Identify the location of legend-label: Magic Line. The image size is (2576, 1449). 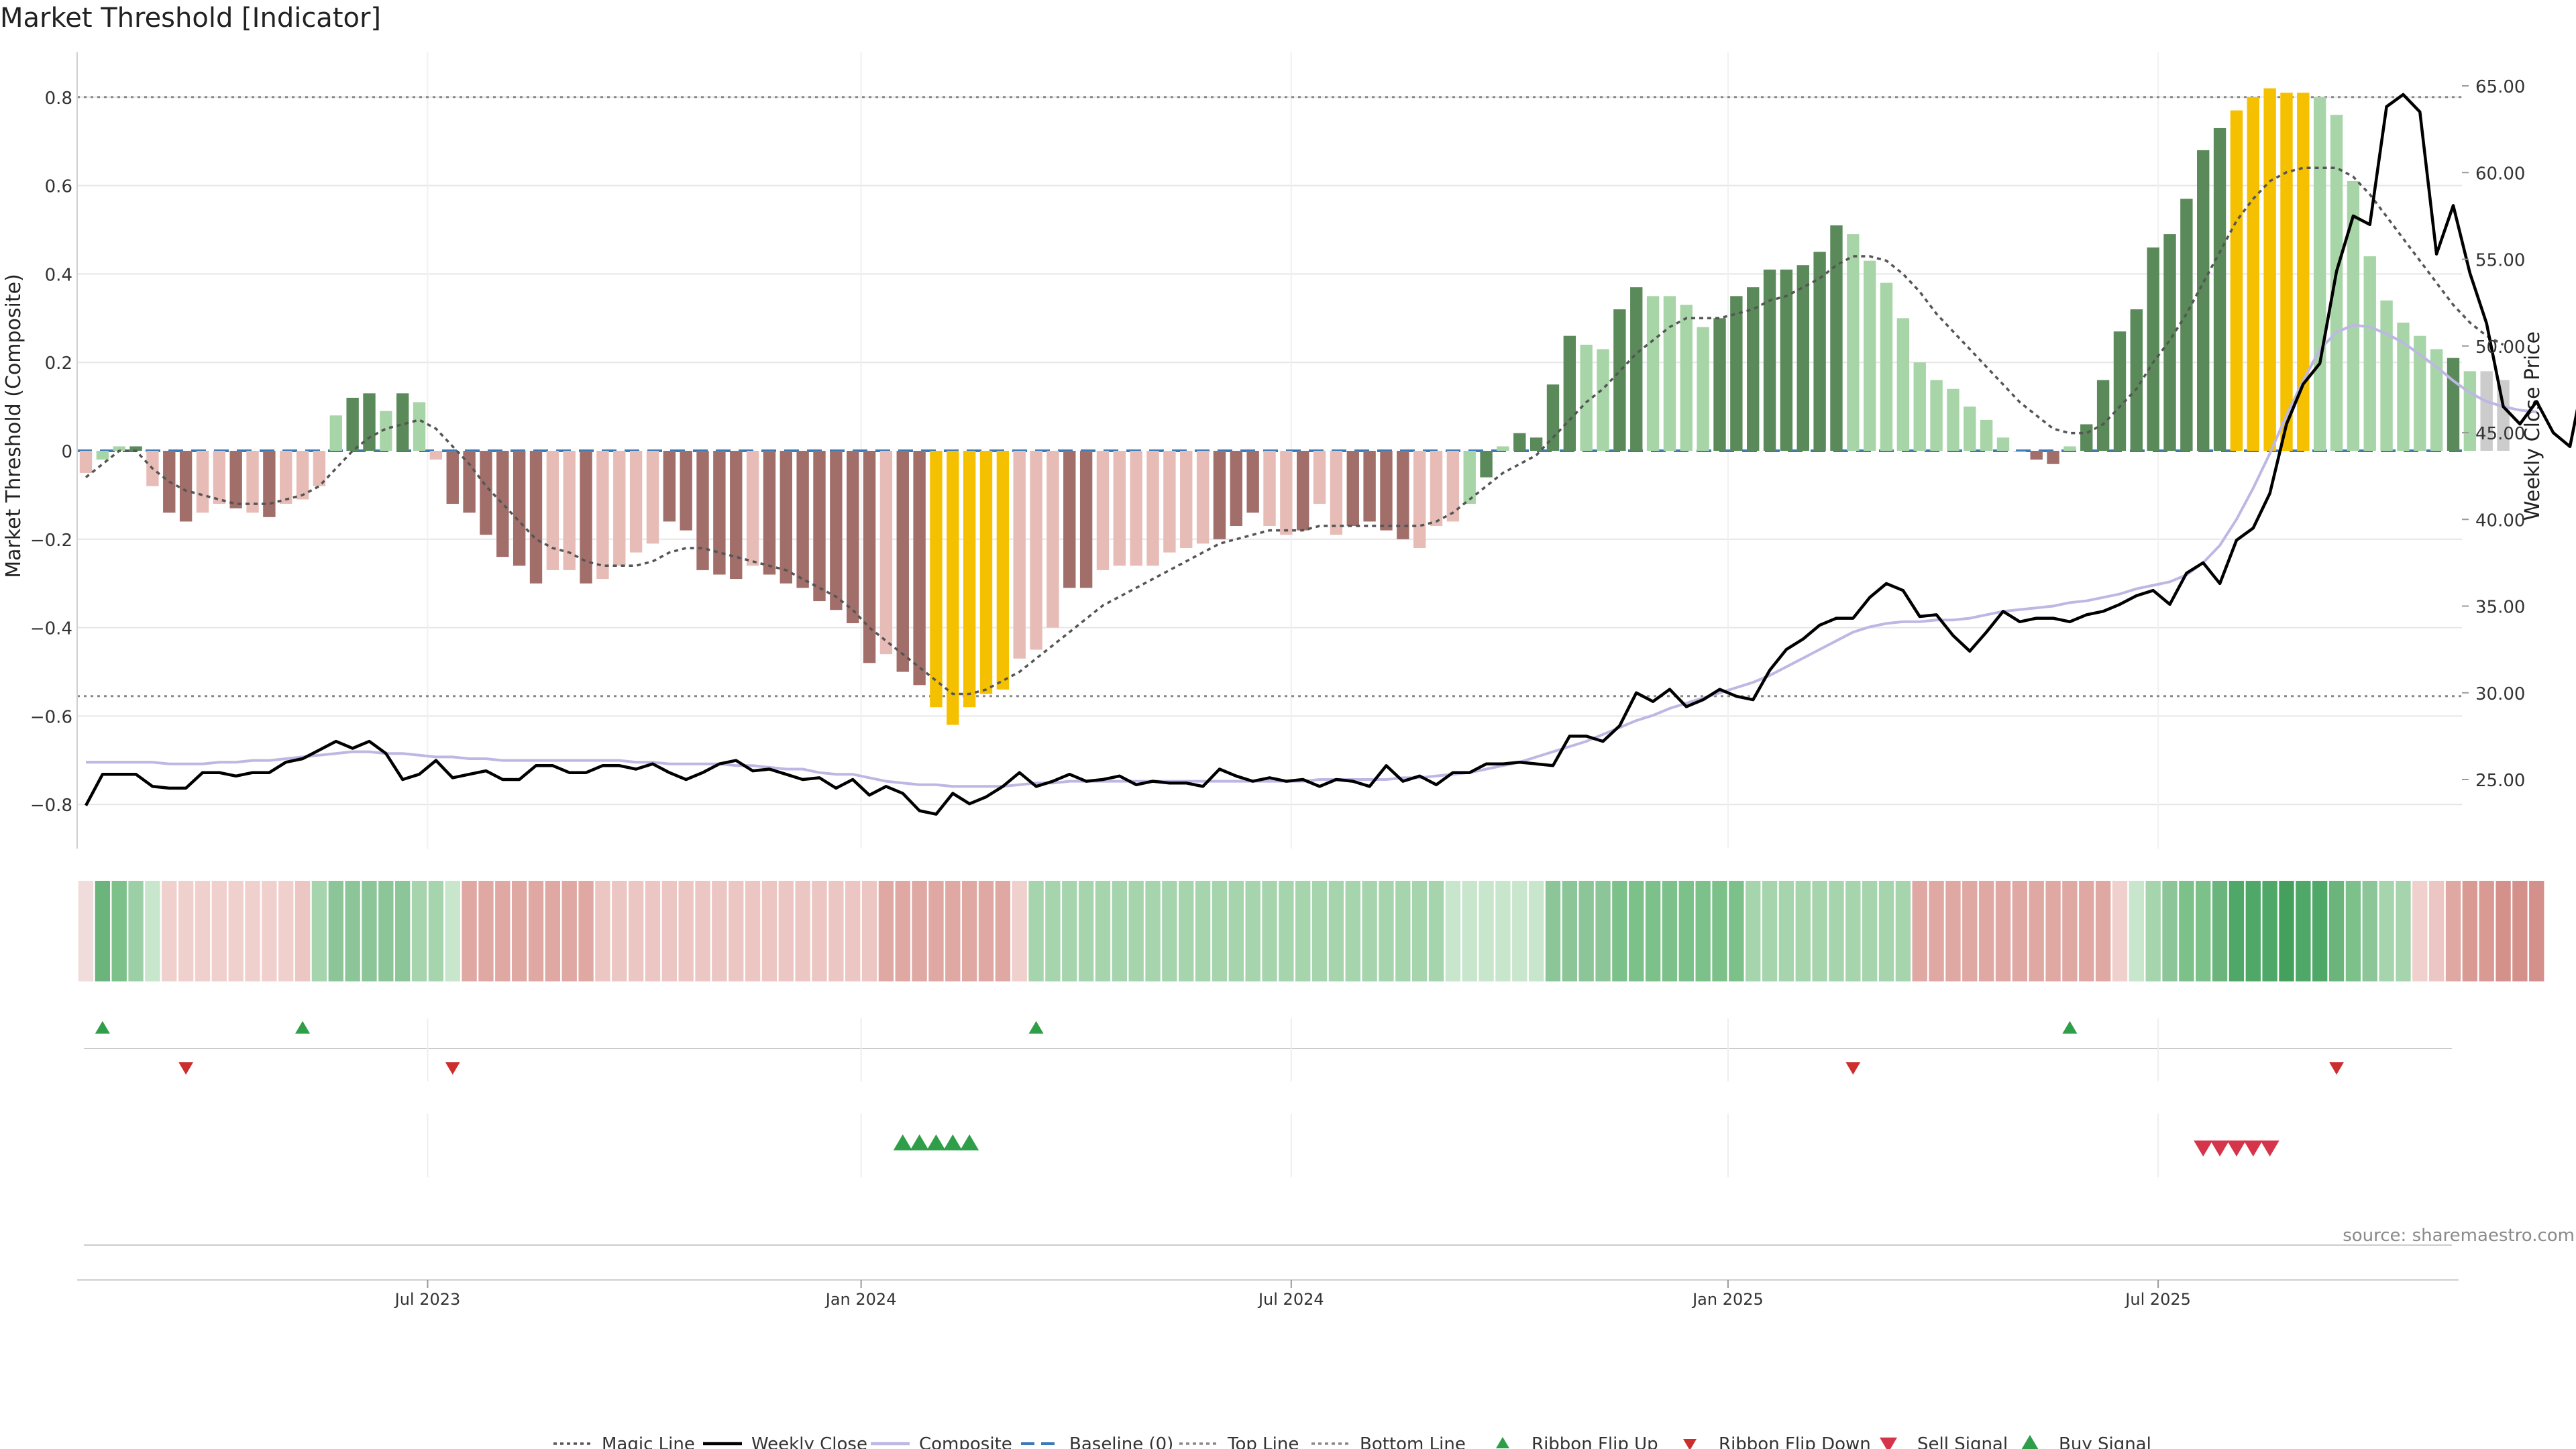
(648, 1441).